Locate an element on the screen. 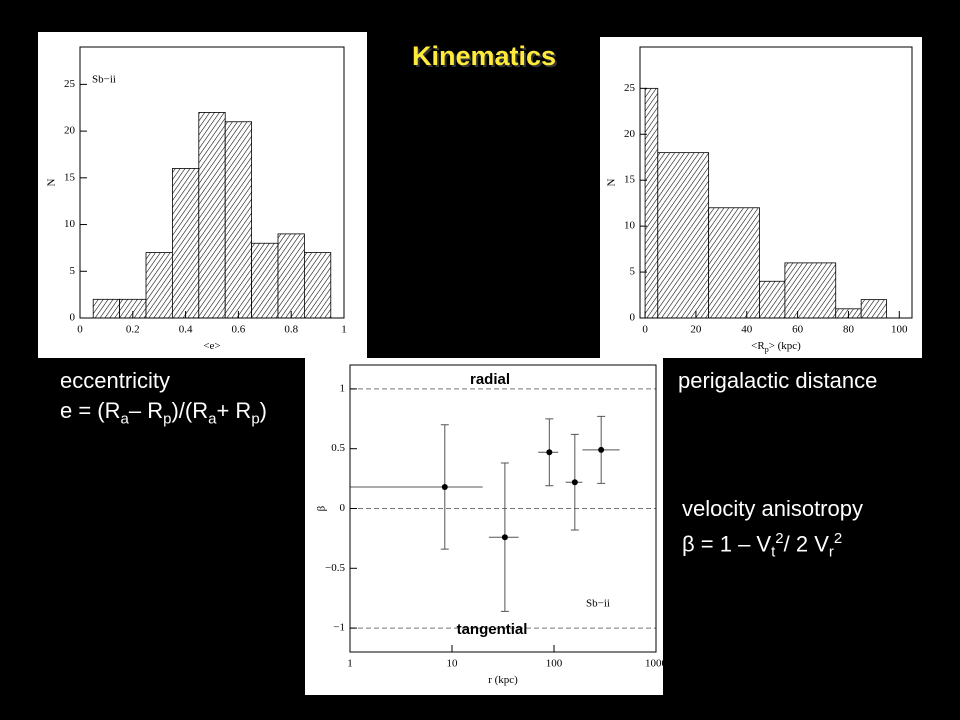 The image size is (960, 720). x-tick-label: 0.4 is located at coordinates (186, 330).